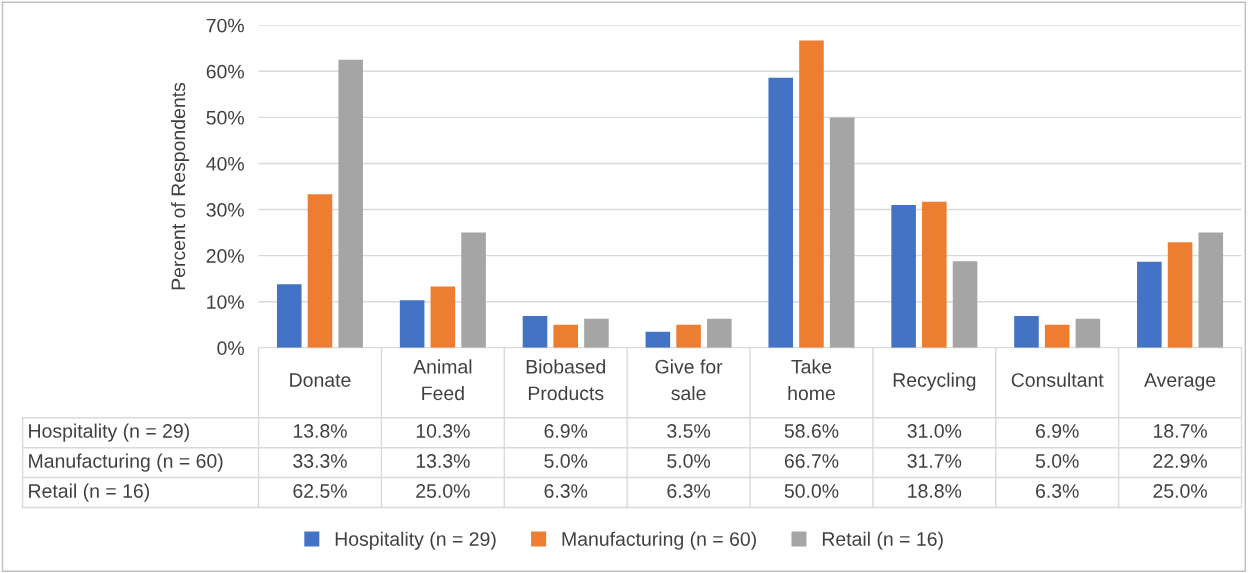 The width and height of the screenshot is (1249, 573). What do you see at coordinates (882, 540) in the screenshot?
I see `legend-label: Retail (n = 16)` at bounding box center [882, 540].